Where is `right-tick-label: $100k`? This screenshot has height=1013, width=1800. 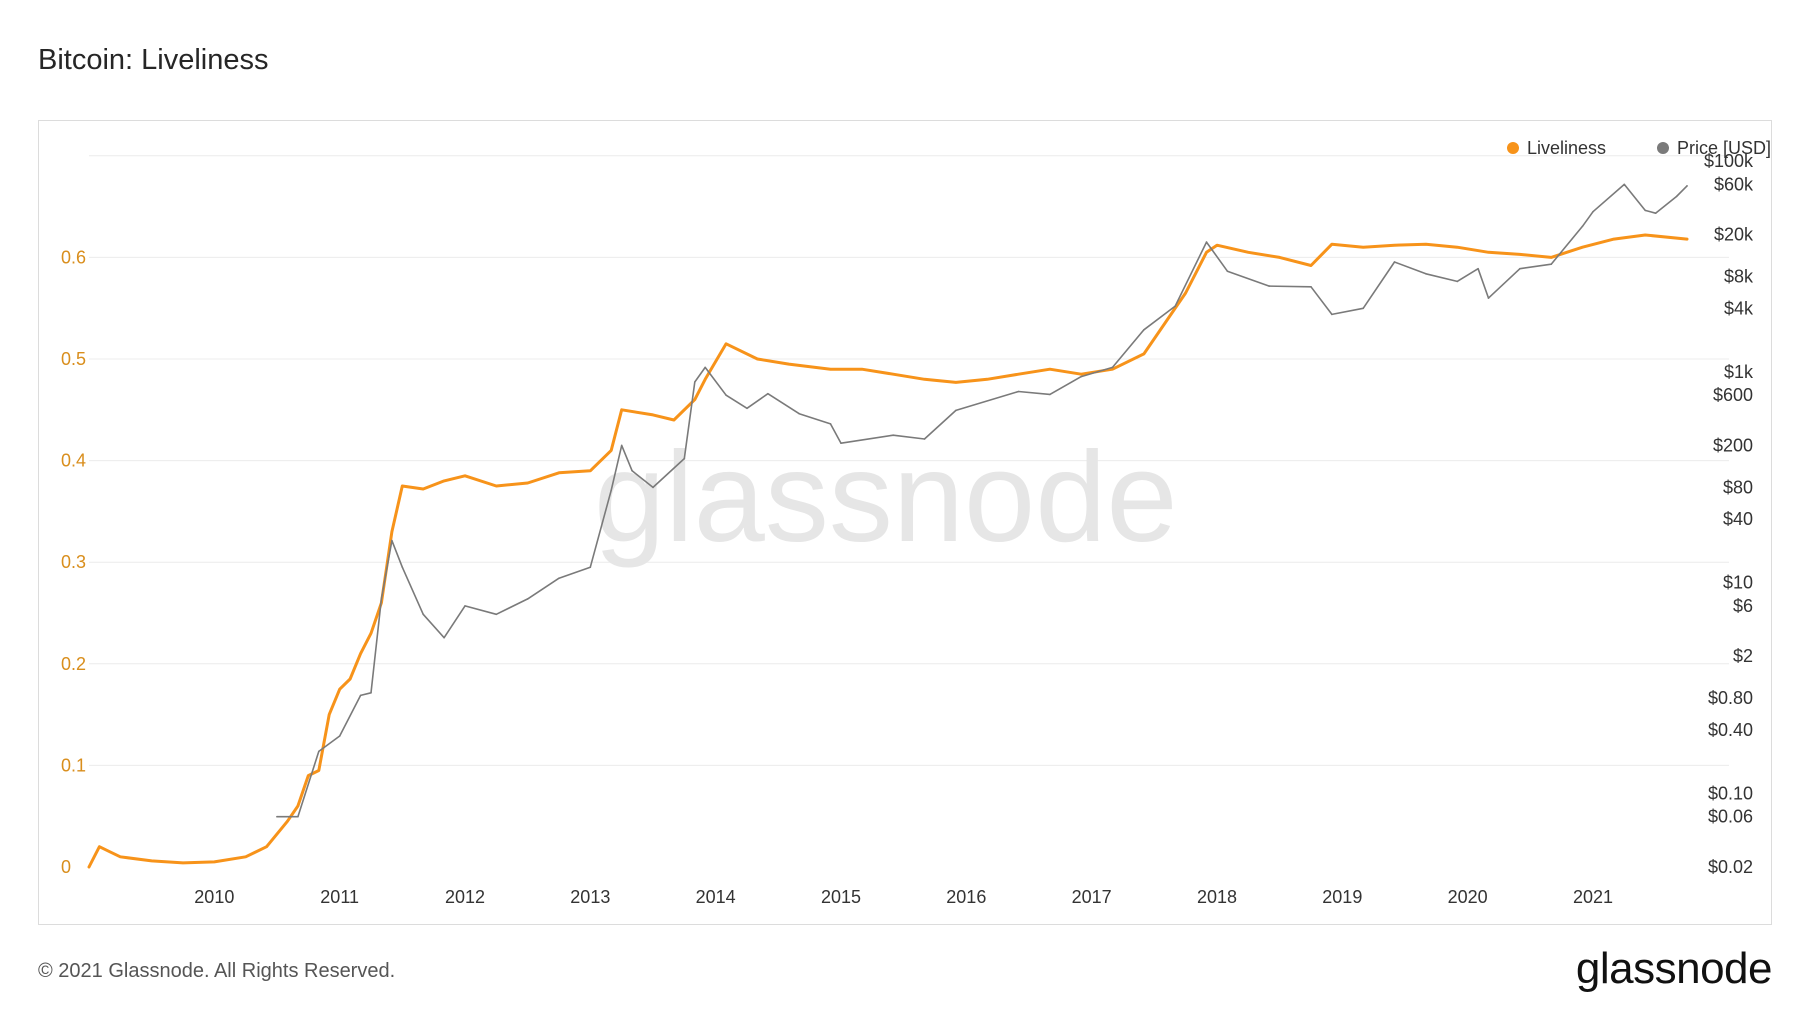 right-tick-label: $100k is located at coordinates (1729, 161).